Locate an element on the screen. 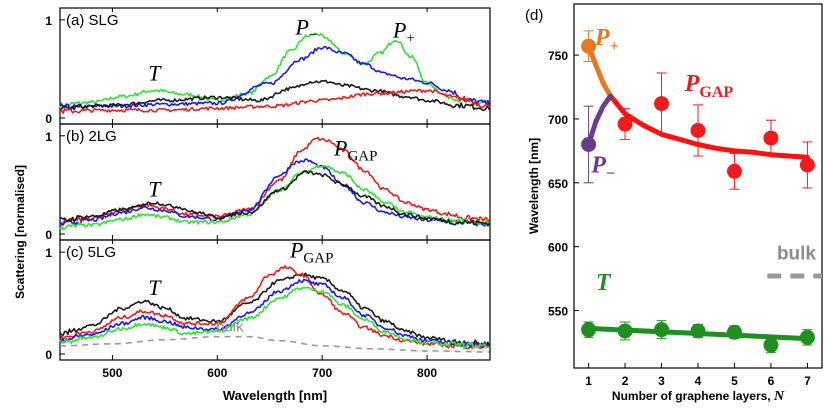 Image resolution: width=830 pixels, height=408 pixels. panel-label: (c) 5LG is located at coordinates (91, 252).